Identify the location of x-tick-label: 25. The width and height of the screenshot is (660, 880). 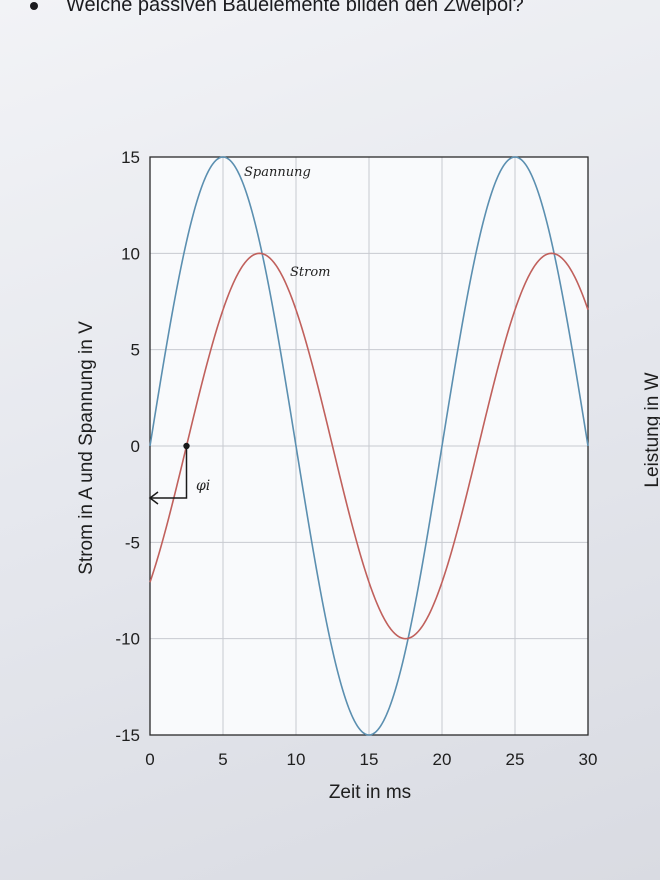
(515, 759).